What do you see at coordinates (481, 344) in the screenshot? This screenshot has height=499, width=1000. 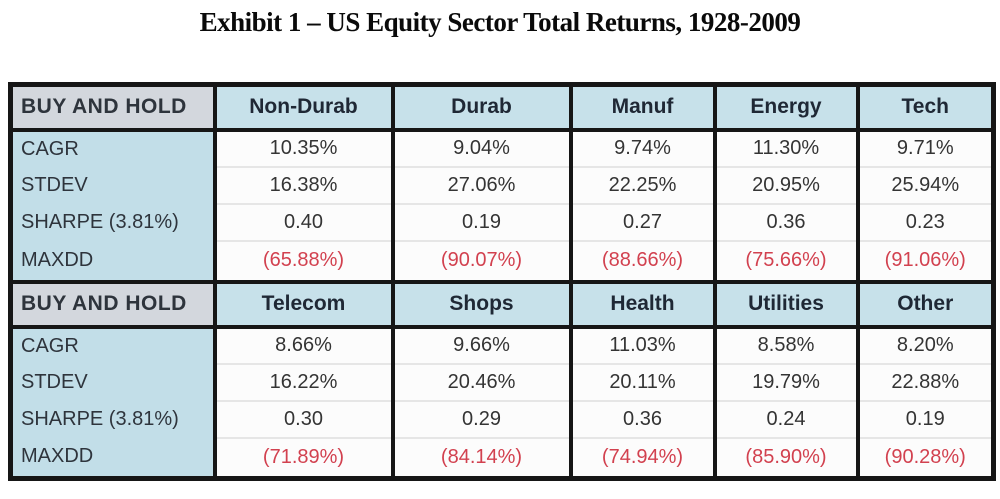 I see `cell-value: 9.66%` at bounding box center [481, 344].